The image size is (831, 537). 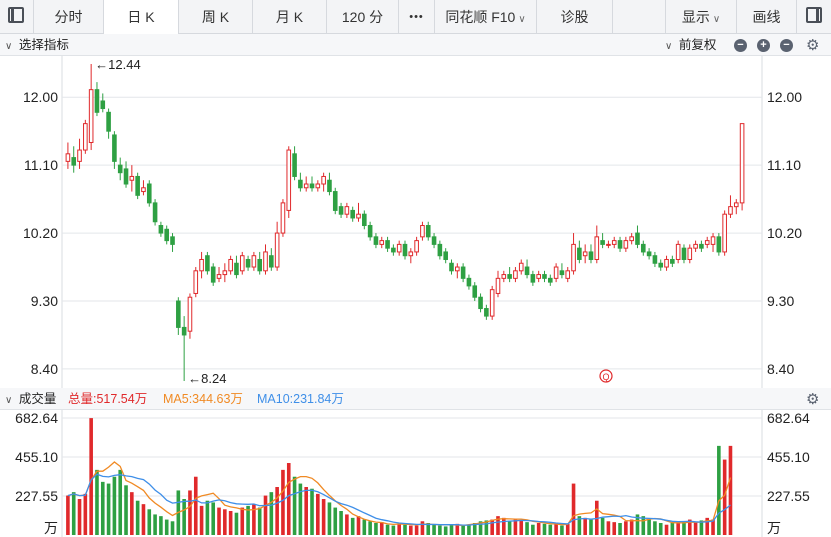 What do you see at coordinates (767, 17) in the screenshot?
I see `draw-line-button: 画线` at bounding box center [767, 17].